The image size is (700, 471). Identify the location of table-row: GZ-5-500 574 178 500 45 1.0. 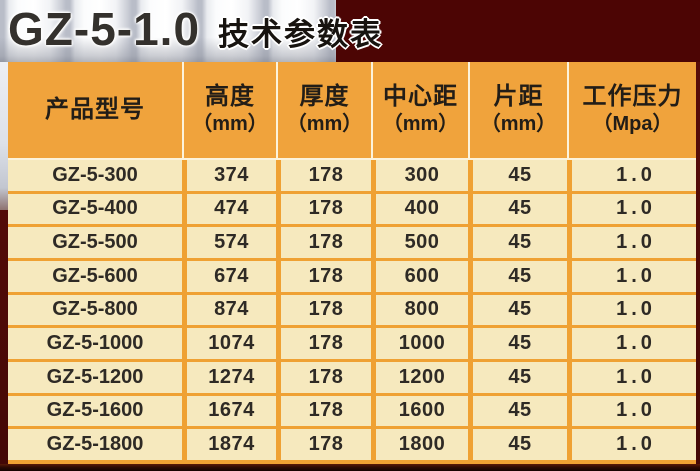
(352, 242).